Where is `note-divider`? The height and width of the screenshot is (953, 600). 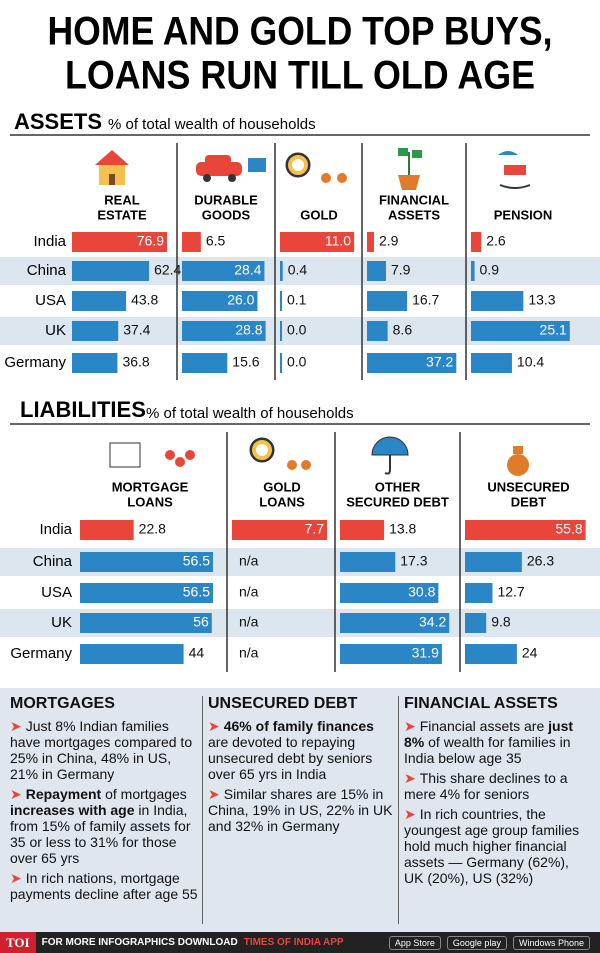
note-divider is located at coordinates (202, 810).